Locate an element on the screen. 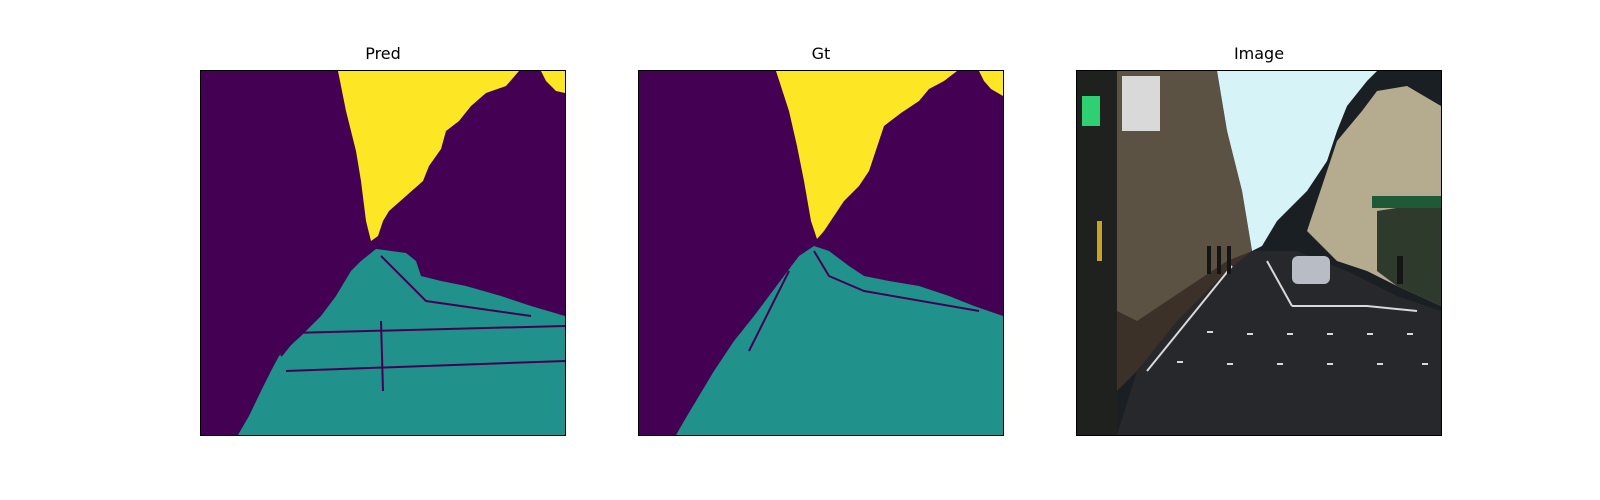  pred-title: Pred is located at coordinates (383, 53).